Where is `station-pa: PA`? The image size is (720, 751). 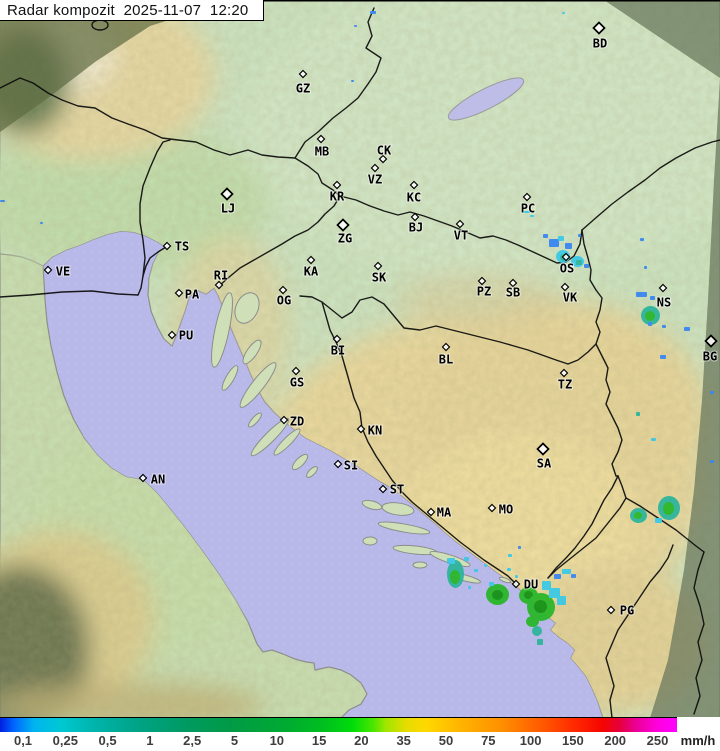 station-pa: PA is located at coordinates (187, 295).